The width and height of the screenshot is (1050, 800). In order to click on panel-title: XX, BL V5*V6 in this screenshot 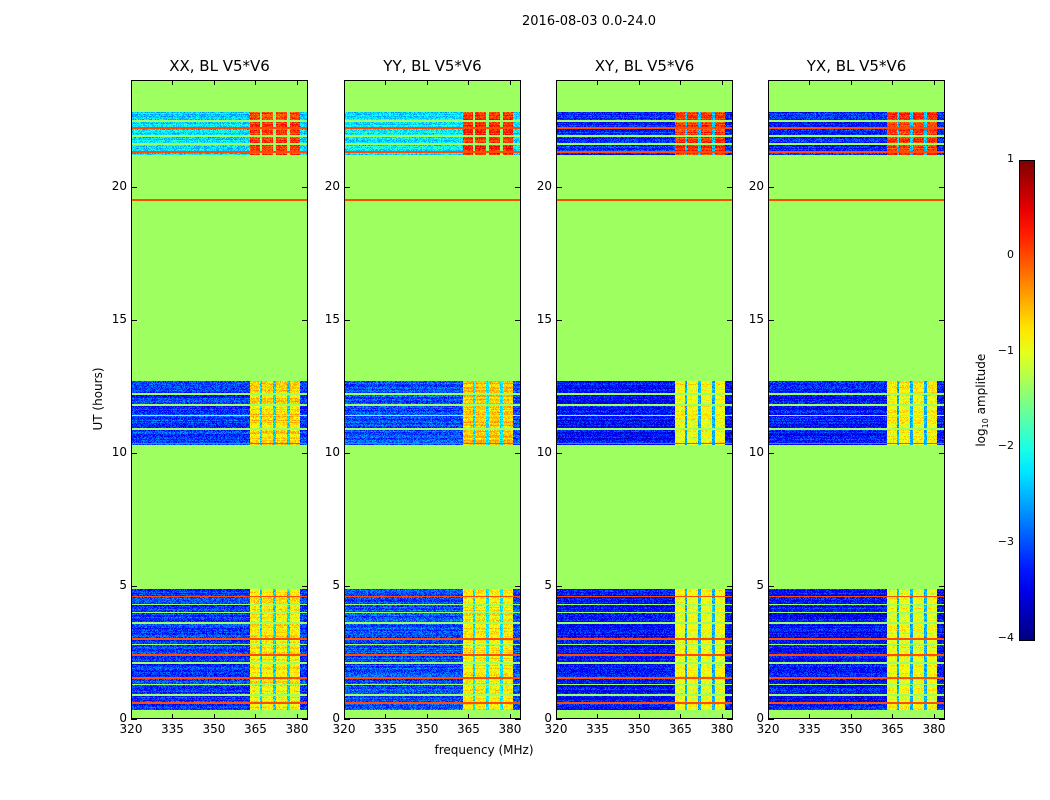, I will do `click(219, 66)`.